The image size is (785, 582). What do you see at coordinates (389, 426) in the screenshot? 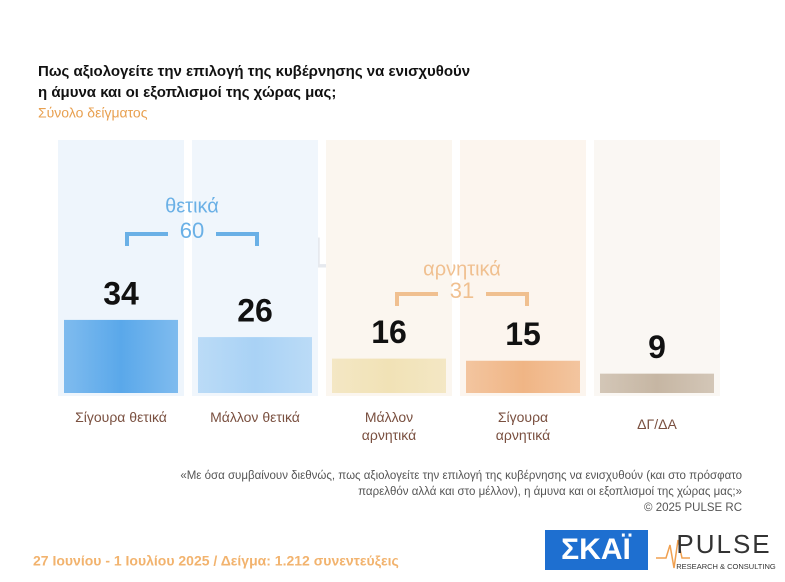
I see `category-label: Μάλλον αρνητικά` at bounding box center [389, 426].